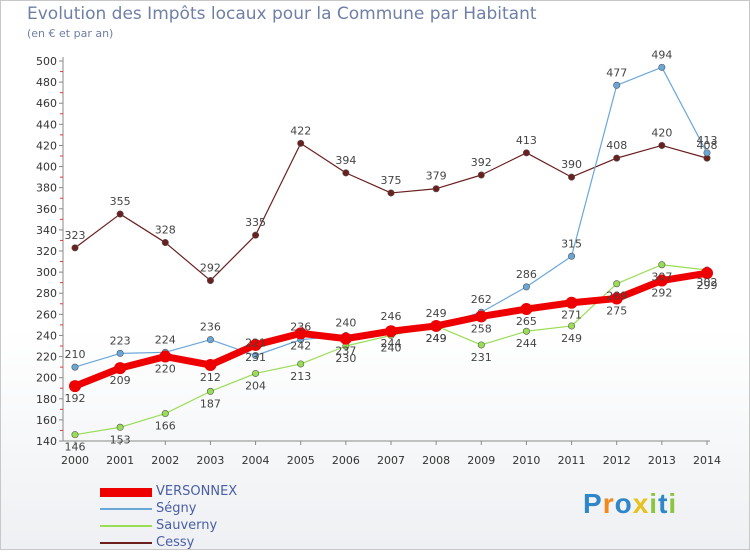 This screenshot has width=750, height=552. I want to click on data-label-versonnex: 299, so click(707, 285).